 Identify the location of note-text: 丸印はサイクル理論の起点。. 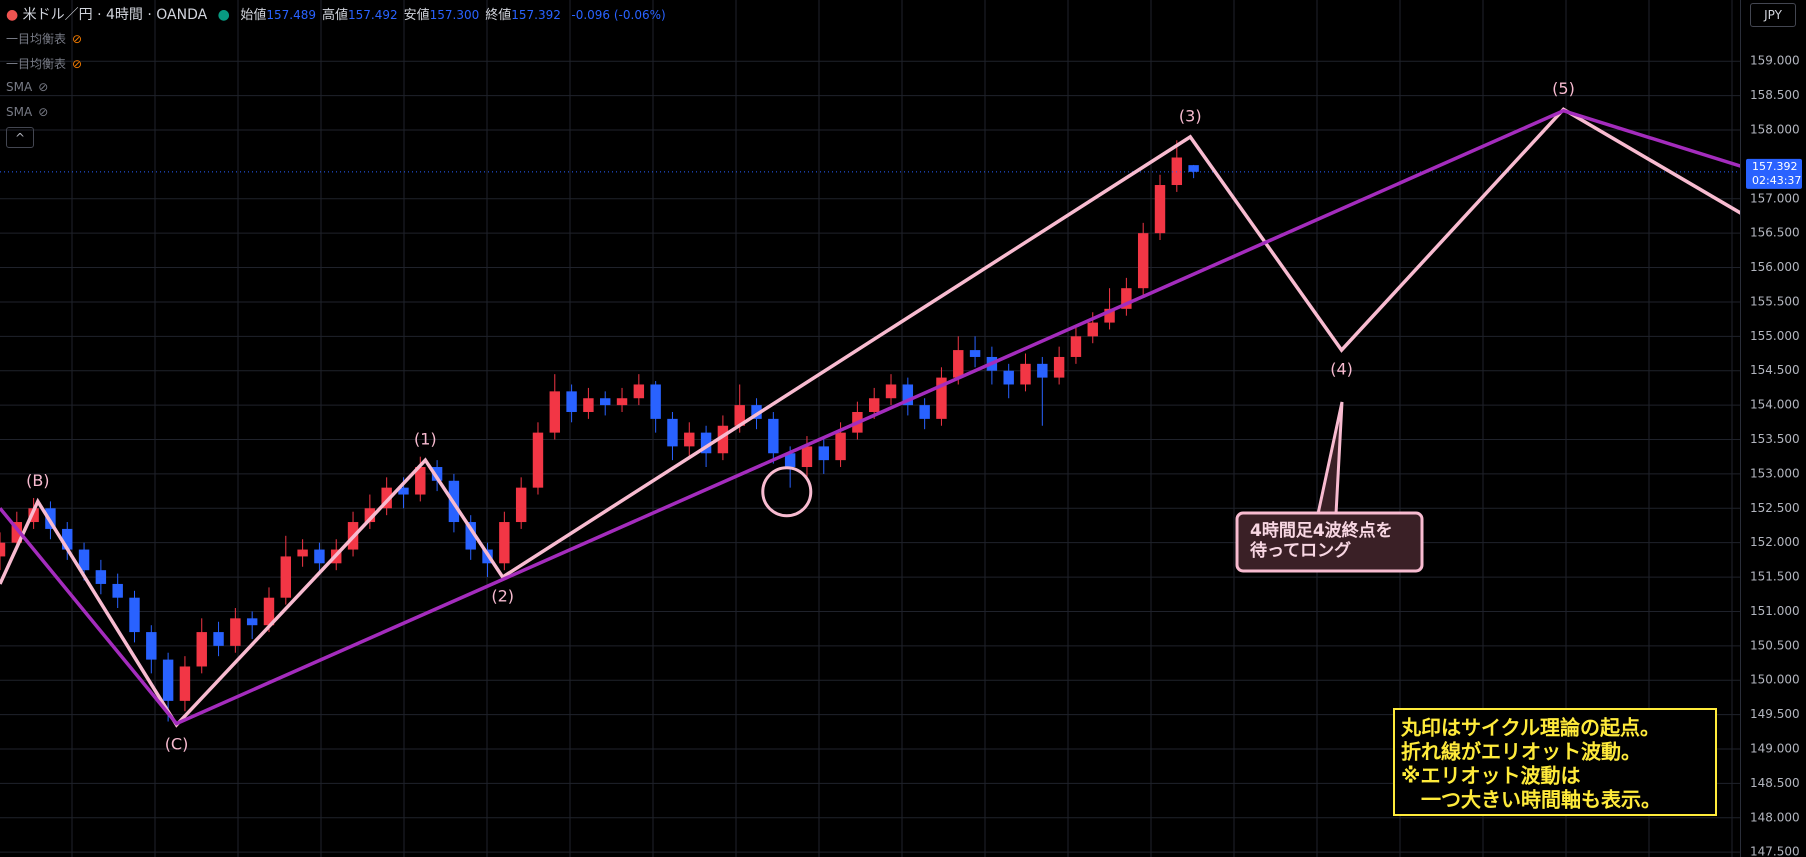
(1530, 728).